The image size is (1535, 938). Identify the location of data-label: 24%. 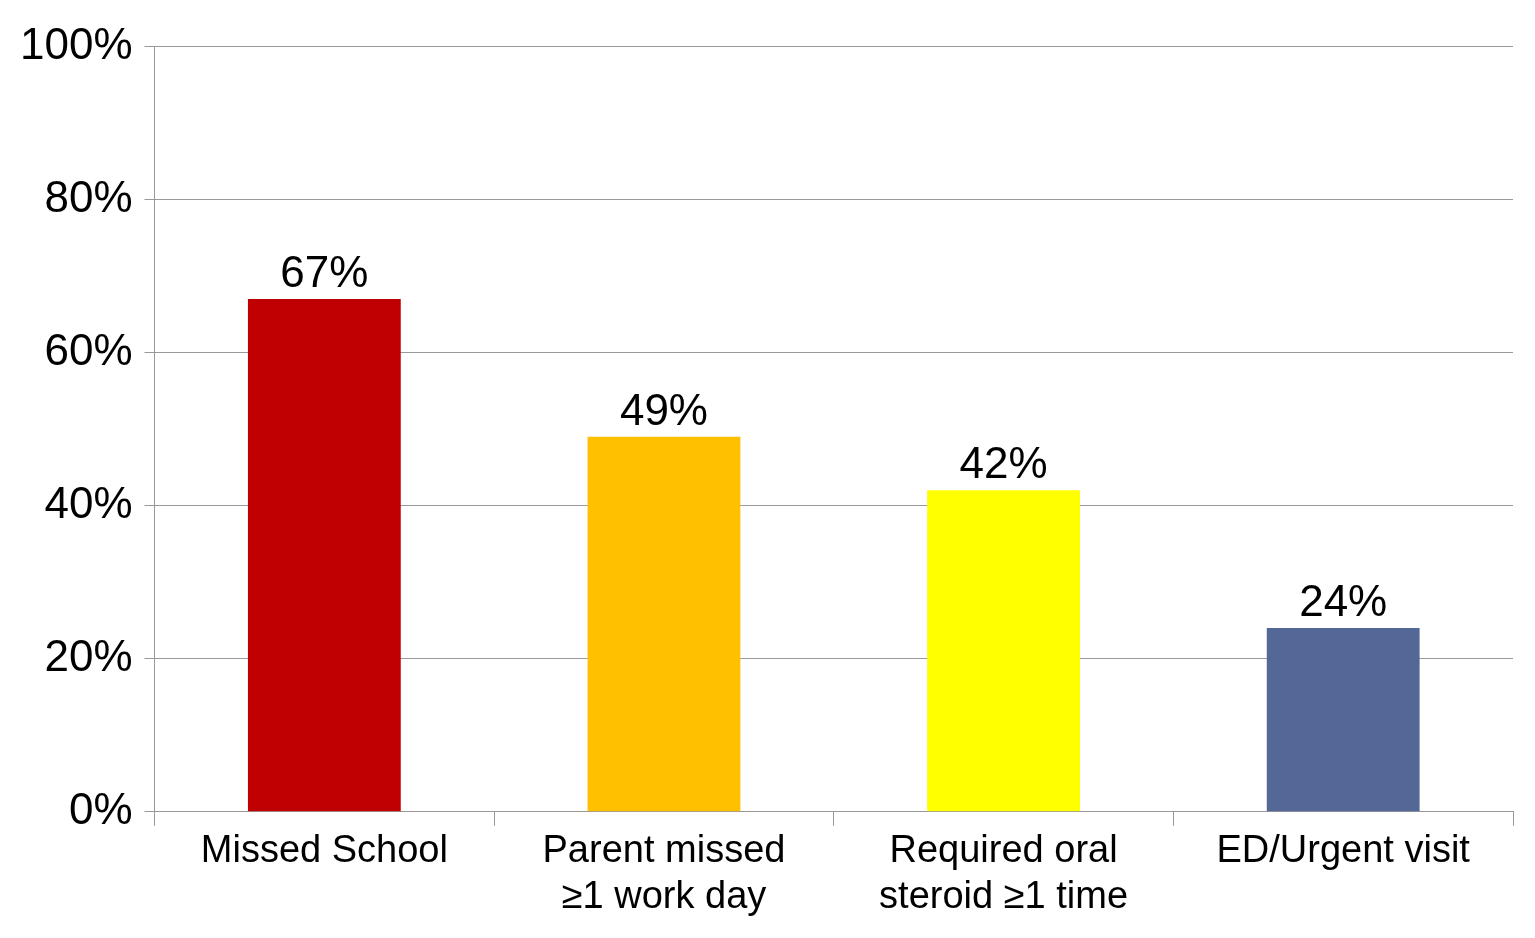
(1343, 601).